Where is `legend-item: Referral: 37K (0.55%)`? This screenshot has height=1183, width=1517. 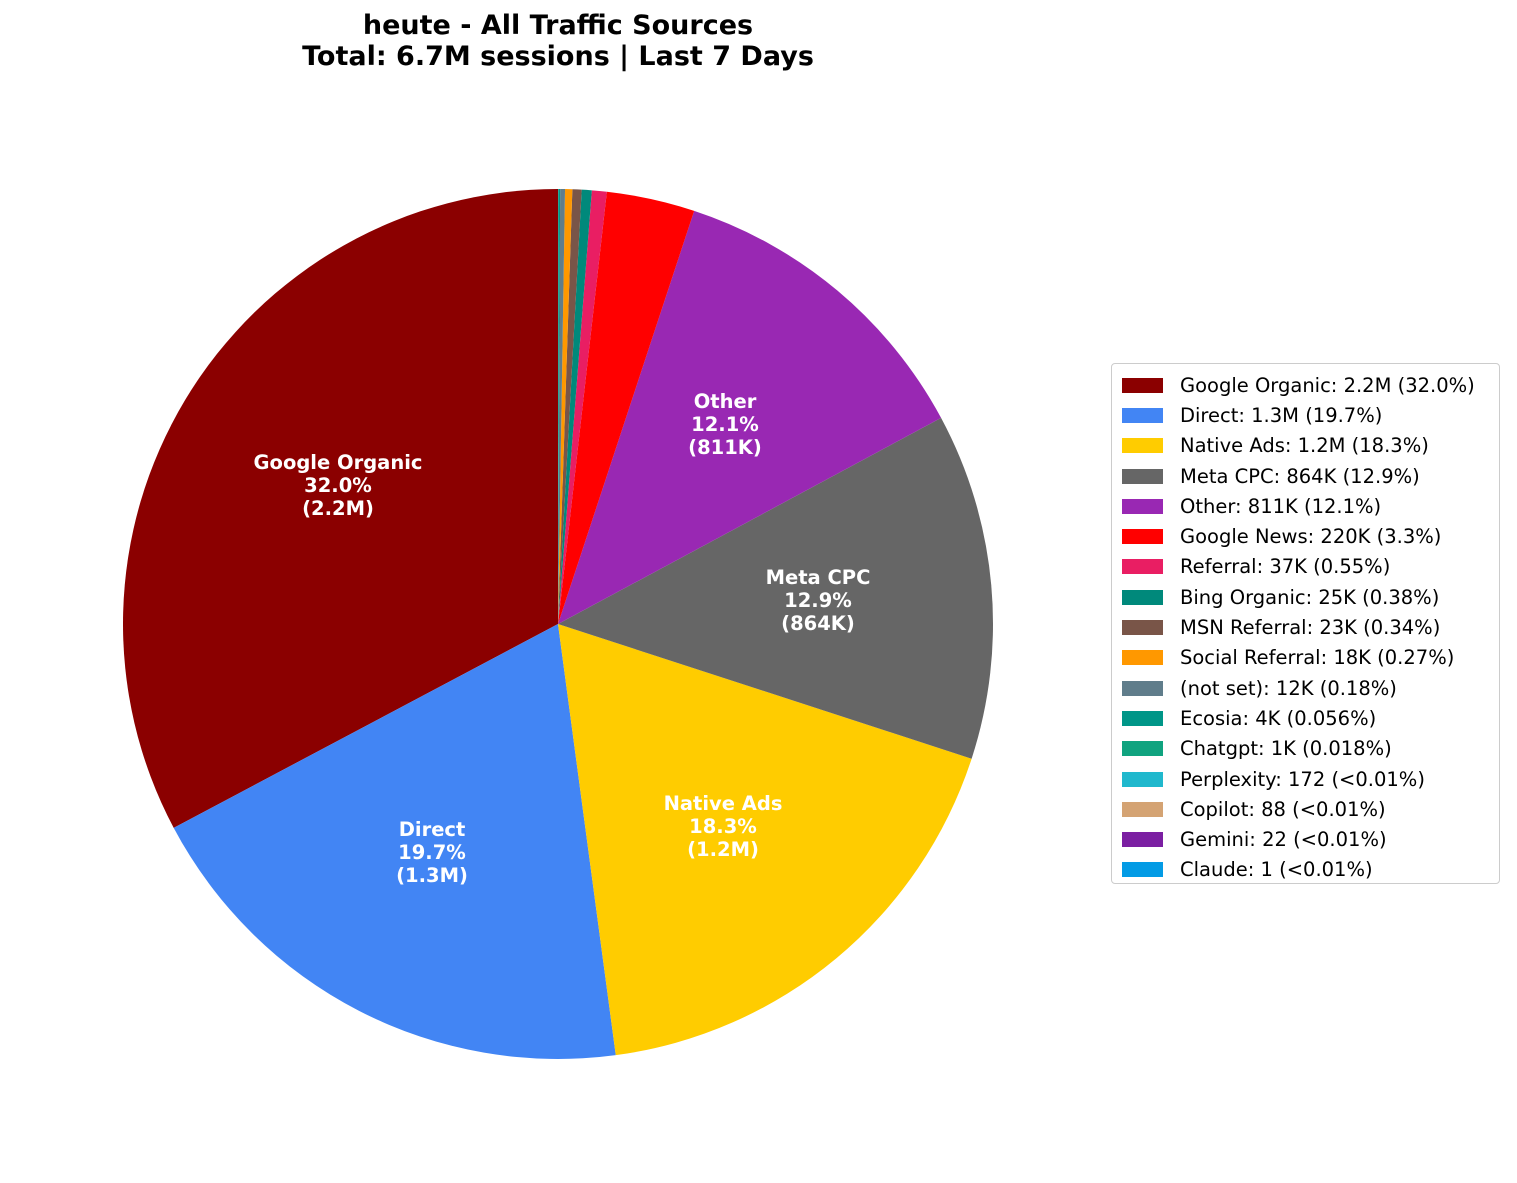
legend-item: Referral: 37K (0.55%) is located at coordinates (1305, 567).